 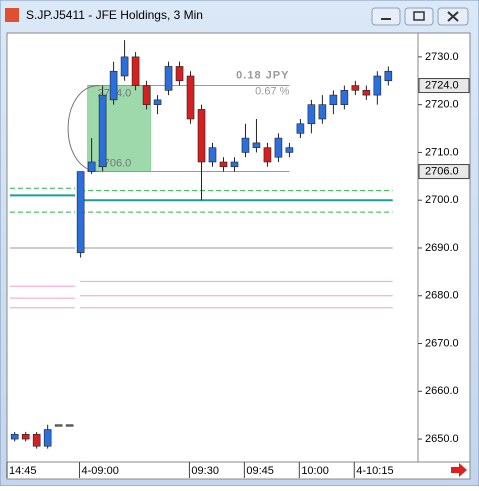 I want to click on x-tick-label: 09:30, so click(x=205, y=471).